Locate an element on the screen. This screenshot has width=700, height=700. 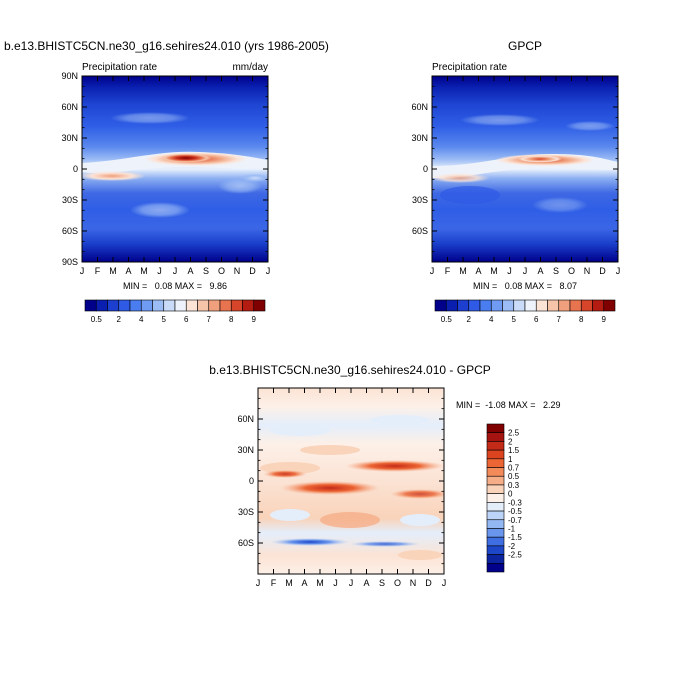
colorbar-tick-label: 2 is located at coordinates (119, 319).